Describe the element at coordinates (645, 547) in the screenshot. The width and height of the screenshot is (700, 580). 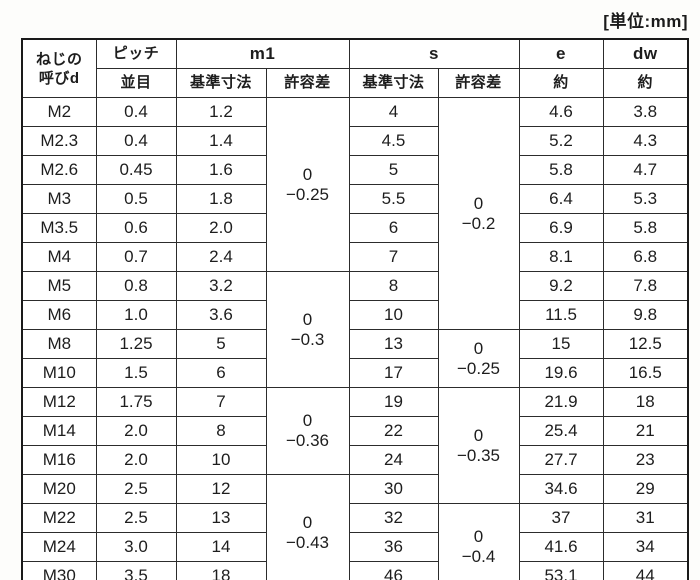
I see `cell-dw: 34` at that location.